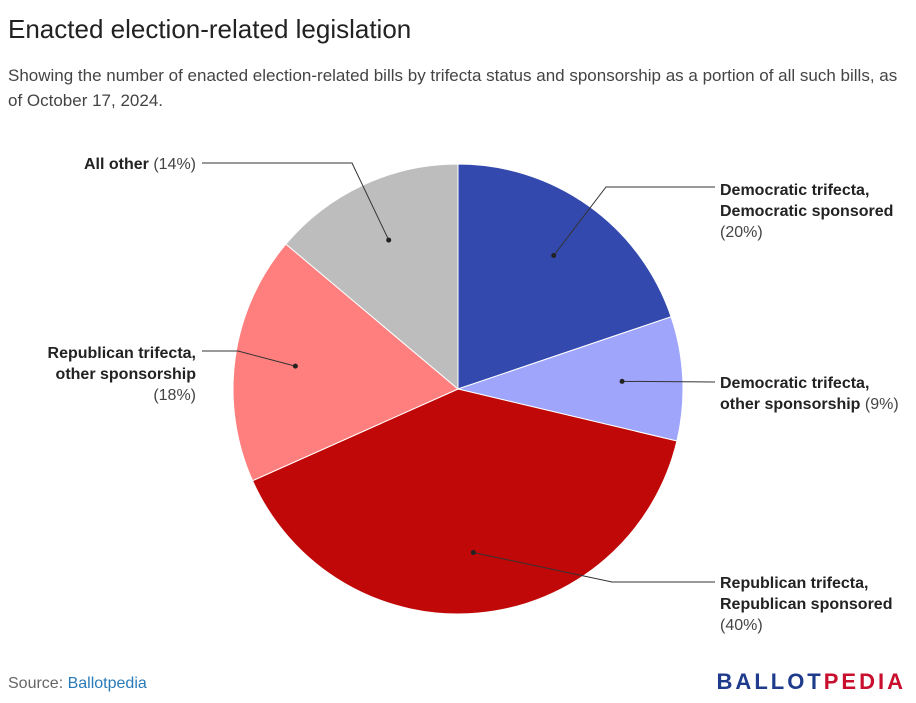 This screenshot has height=703, width=916. What do you see at coordinates (174, 395) in the screenshot?
I see `slice-label-percent: (18%)` at bounding box center [174, 395].